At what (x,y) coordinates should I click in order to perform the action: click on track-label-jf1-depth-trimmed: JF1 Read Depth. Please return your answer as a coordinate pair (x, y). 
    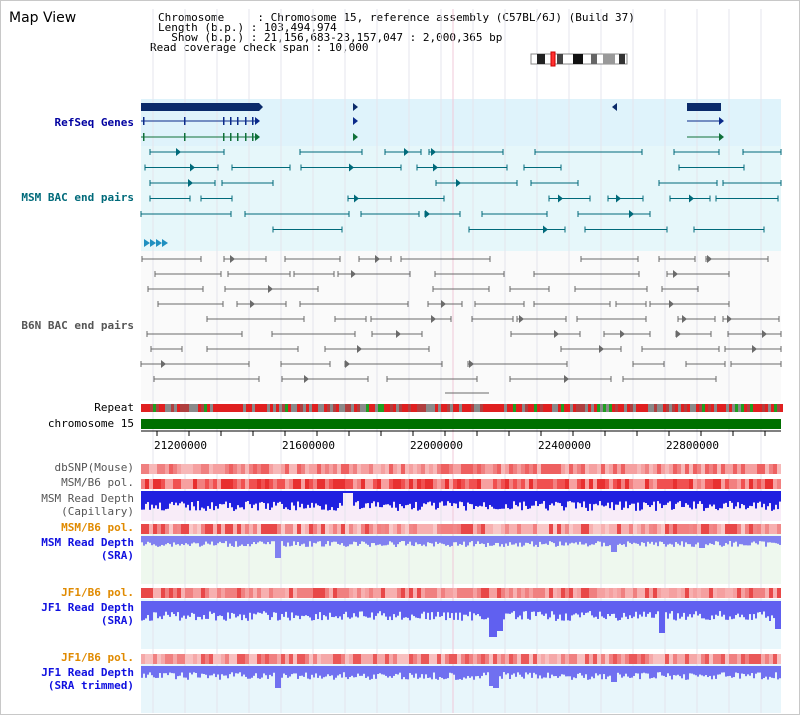
    Looking at the image, I should click on (87, 672).